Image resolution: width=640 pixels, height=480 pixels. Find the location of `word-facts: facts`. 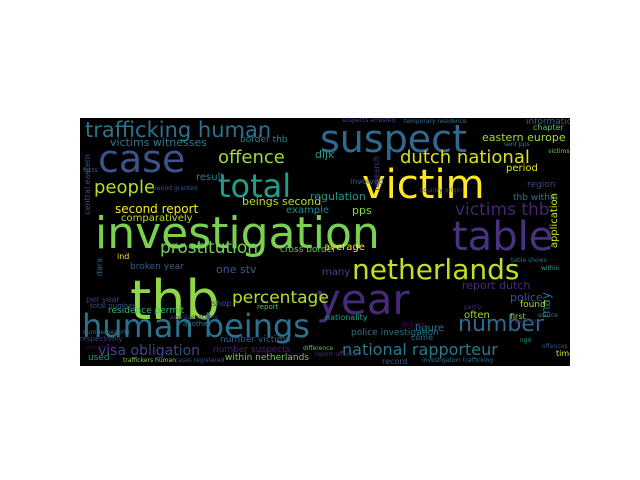

word-facts: facts is located at coordinates (90, 170).